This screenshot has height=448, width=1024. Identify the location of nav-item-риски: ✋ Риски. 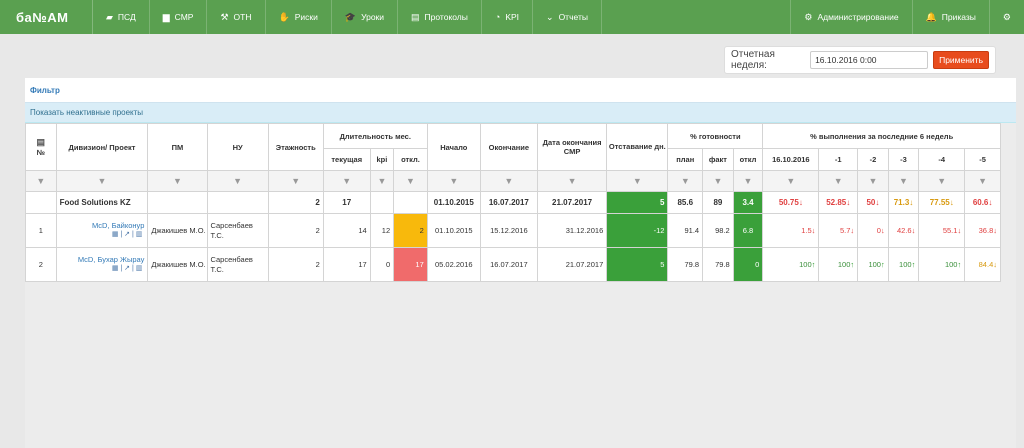
(299, 17).